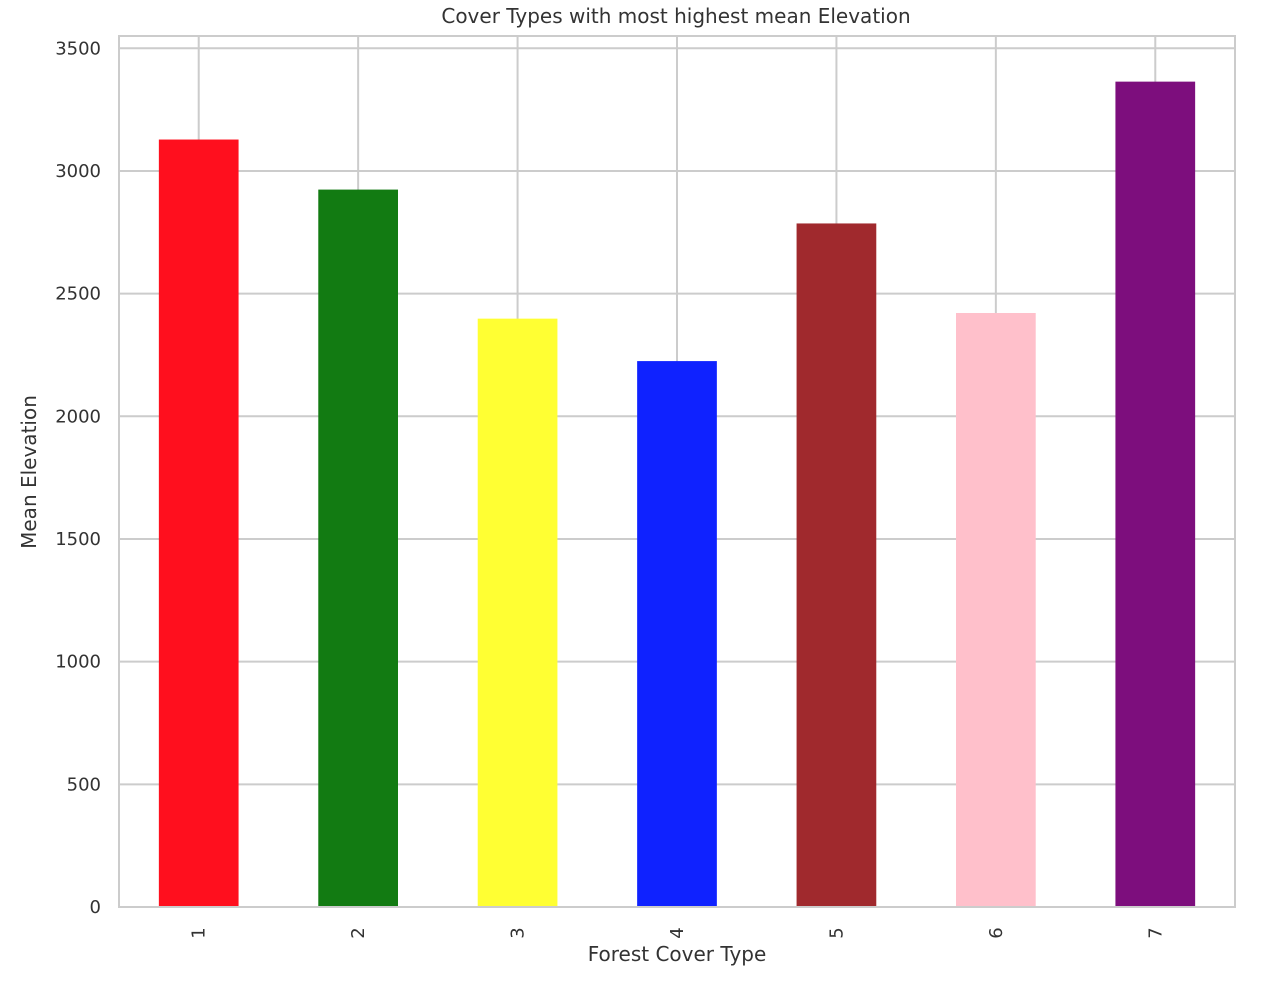  I want to click on y-tick-label: 1500, so click(78, 539).